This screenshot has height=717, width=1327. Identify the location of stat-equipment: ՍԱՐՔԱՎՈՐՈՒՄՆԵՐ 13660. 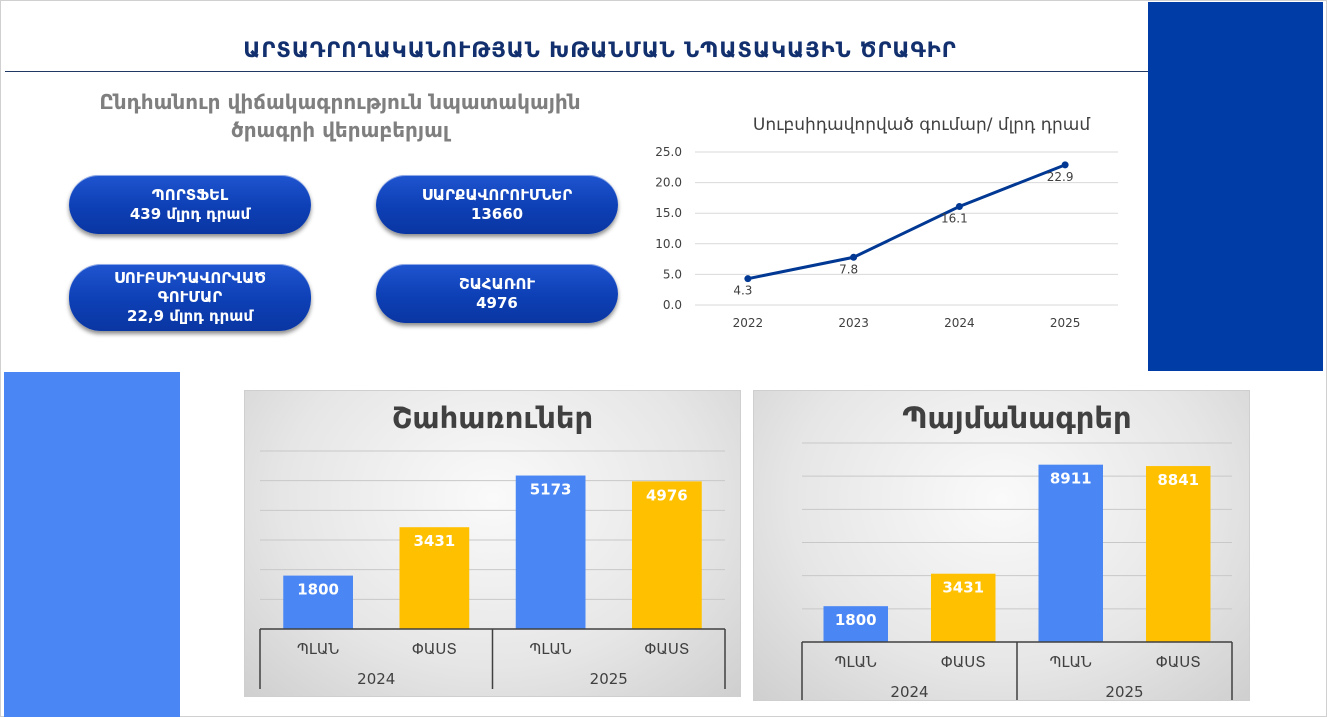
(497, 204).